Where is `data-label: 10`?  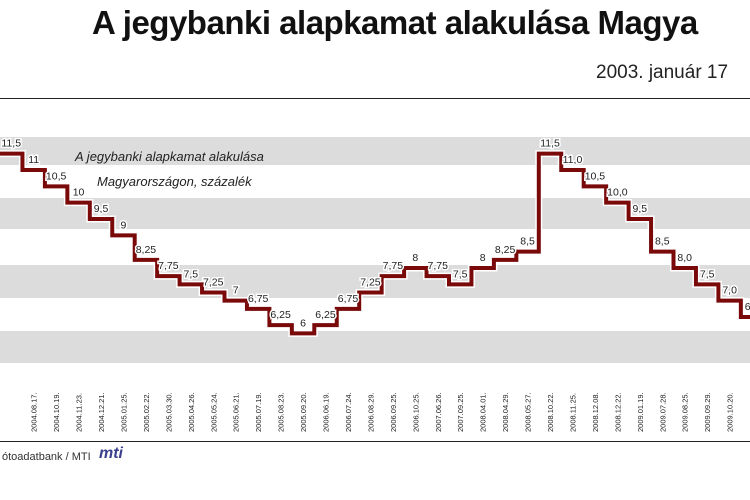
data-label: 10 is located at coordinates (79, 193).